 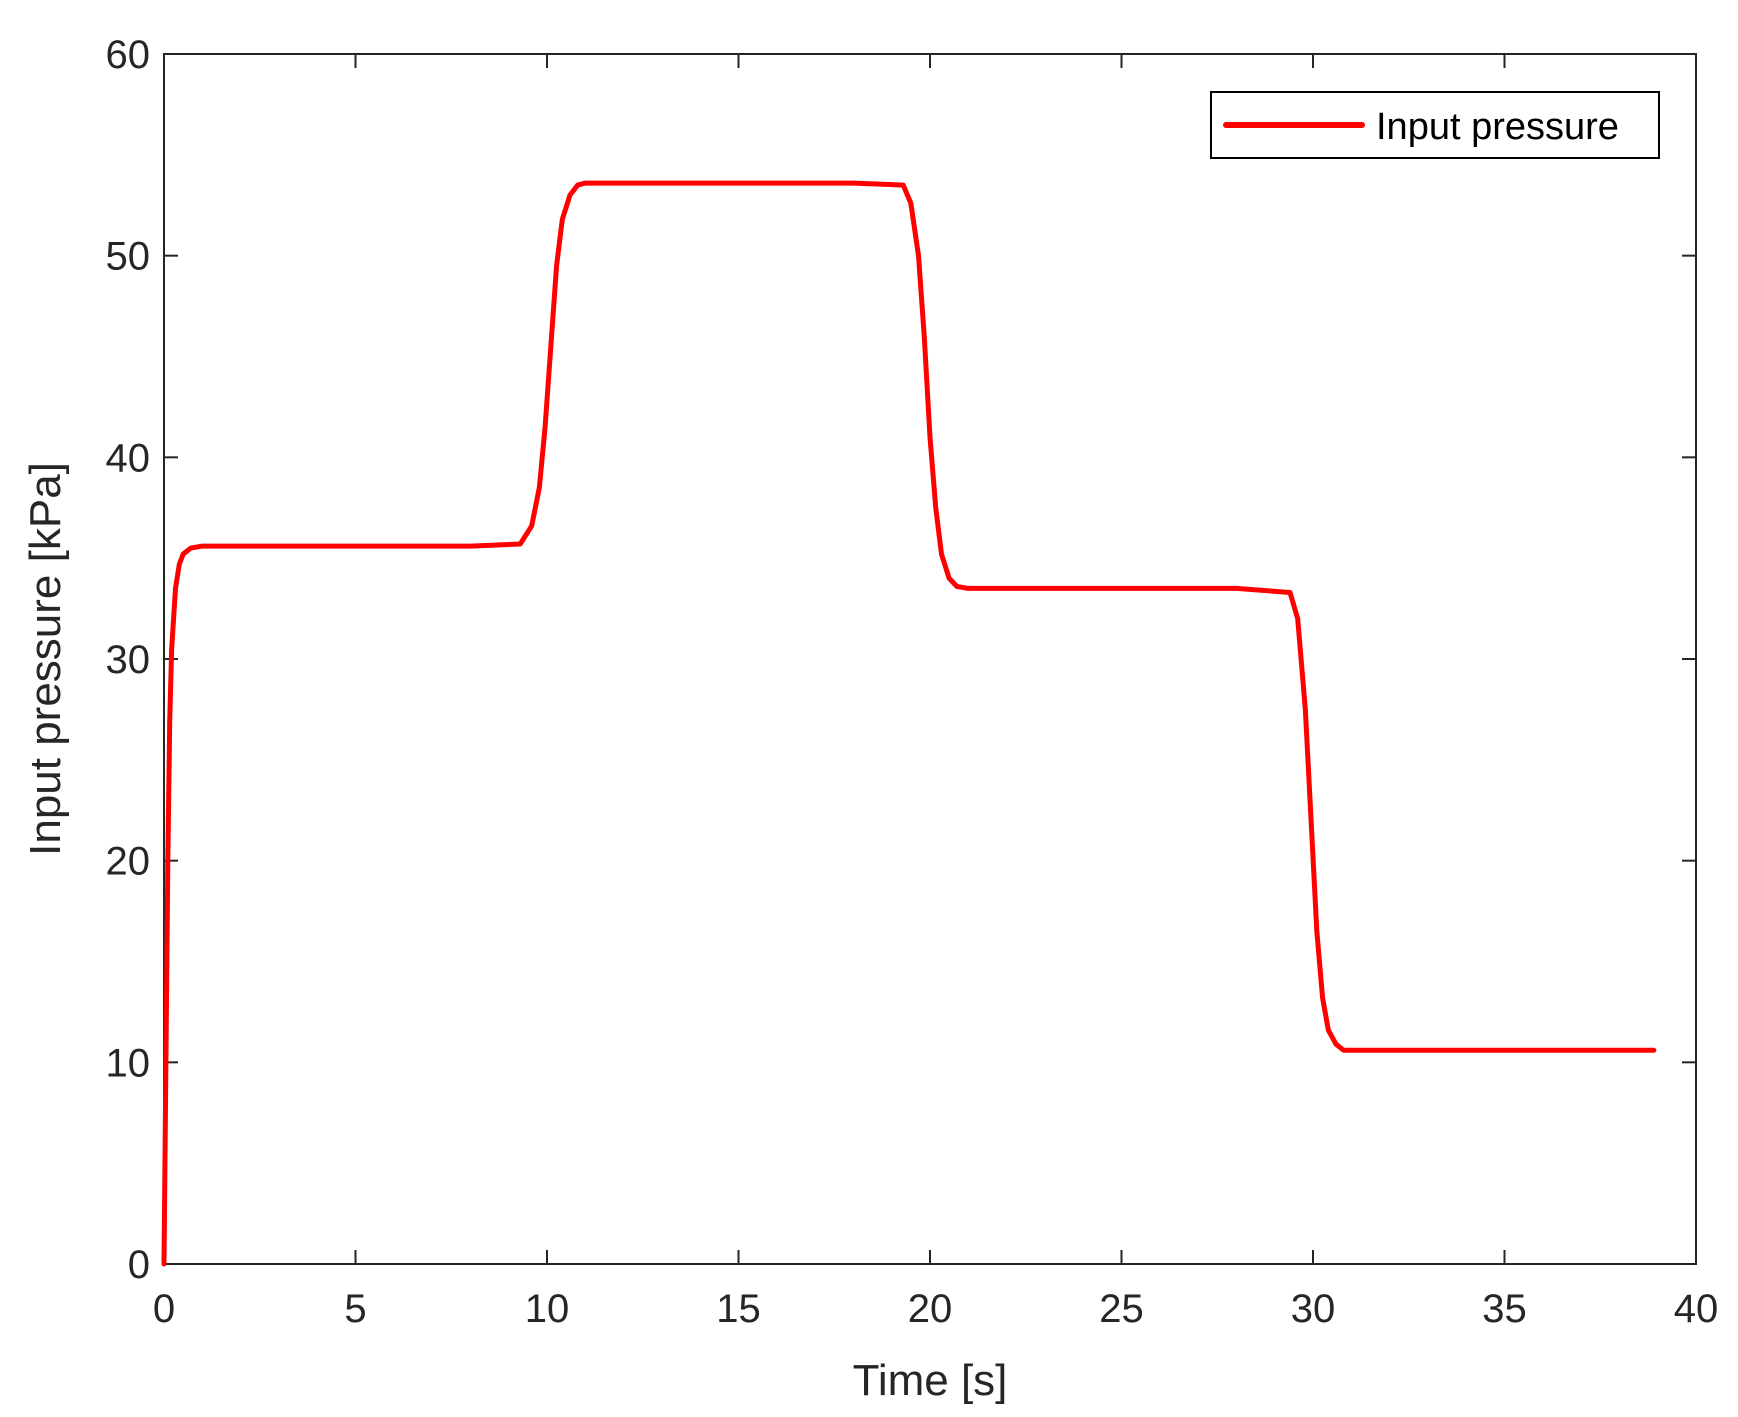 What do you see at coordinates (547, 1309) in the screenshot?
I see `x-tick-label: 10` at bounding box center [547, 1309].